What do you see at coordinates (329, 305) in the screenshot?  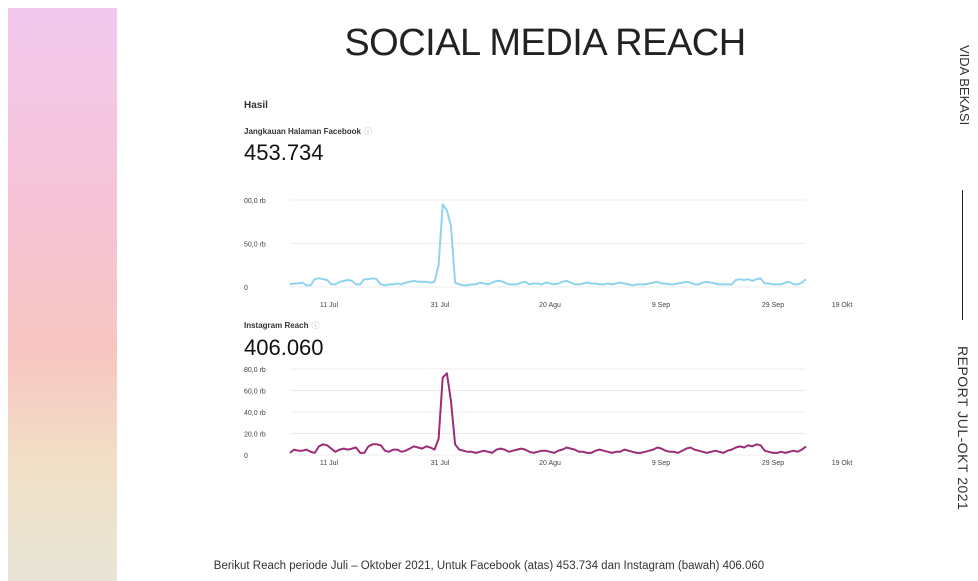 I see `facebook-x-tick-label: 11 Jul` at bounding box center [329, 305].